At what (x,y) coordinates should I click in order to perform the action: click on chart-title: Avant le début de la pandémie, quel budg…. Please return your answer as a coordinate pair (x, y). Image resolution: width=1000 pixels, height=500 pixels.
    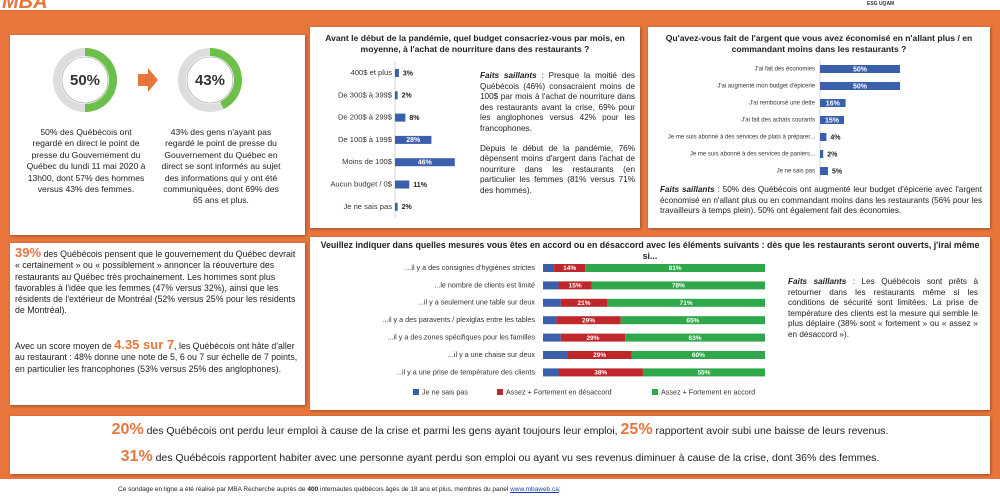
    Looking at the image, I should click on (475, 43).